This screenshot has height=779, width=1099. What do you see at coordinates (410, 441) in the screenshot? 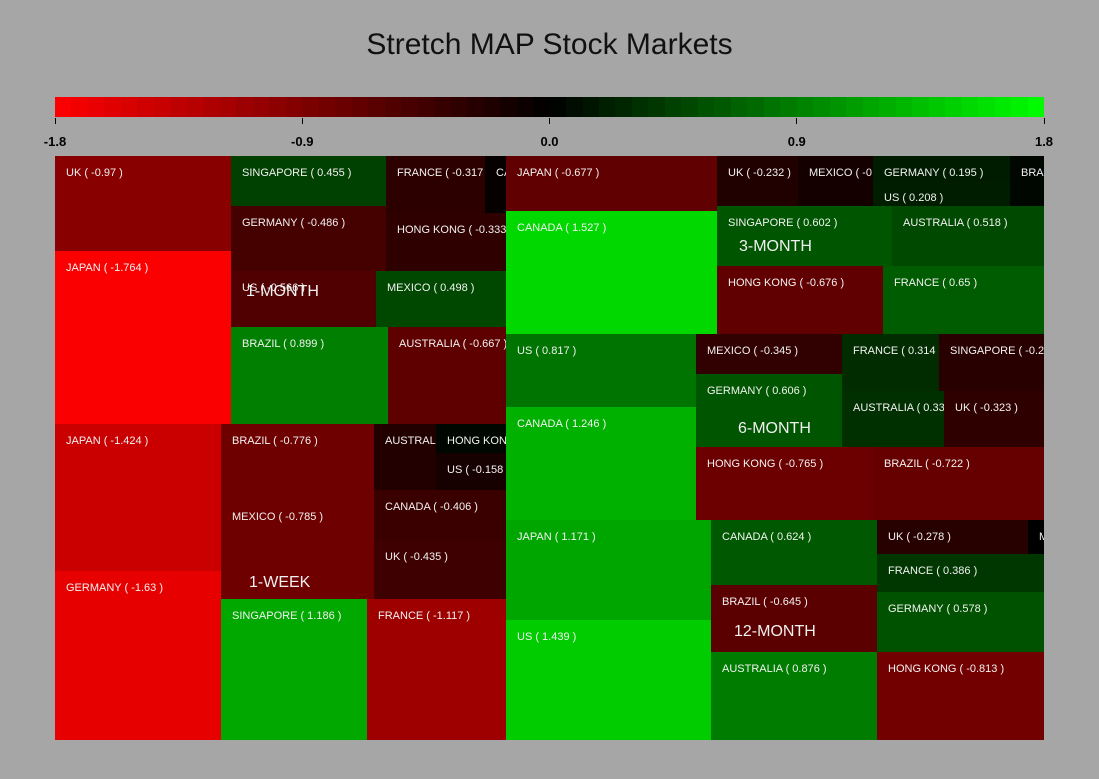
I see `treemap-cell-label: AUSTRALI` at bounding box center [410, 441].